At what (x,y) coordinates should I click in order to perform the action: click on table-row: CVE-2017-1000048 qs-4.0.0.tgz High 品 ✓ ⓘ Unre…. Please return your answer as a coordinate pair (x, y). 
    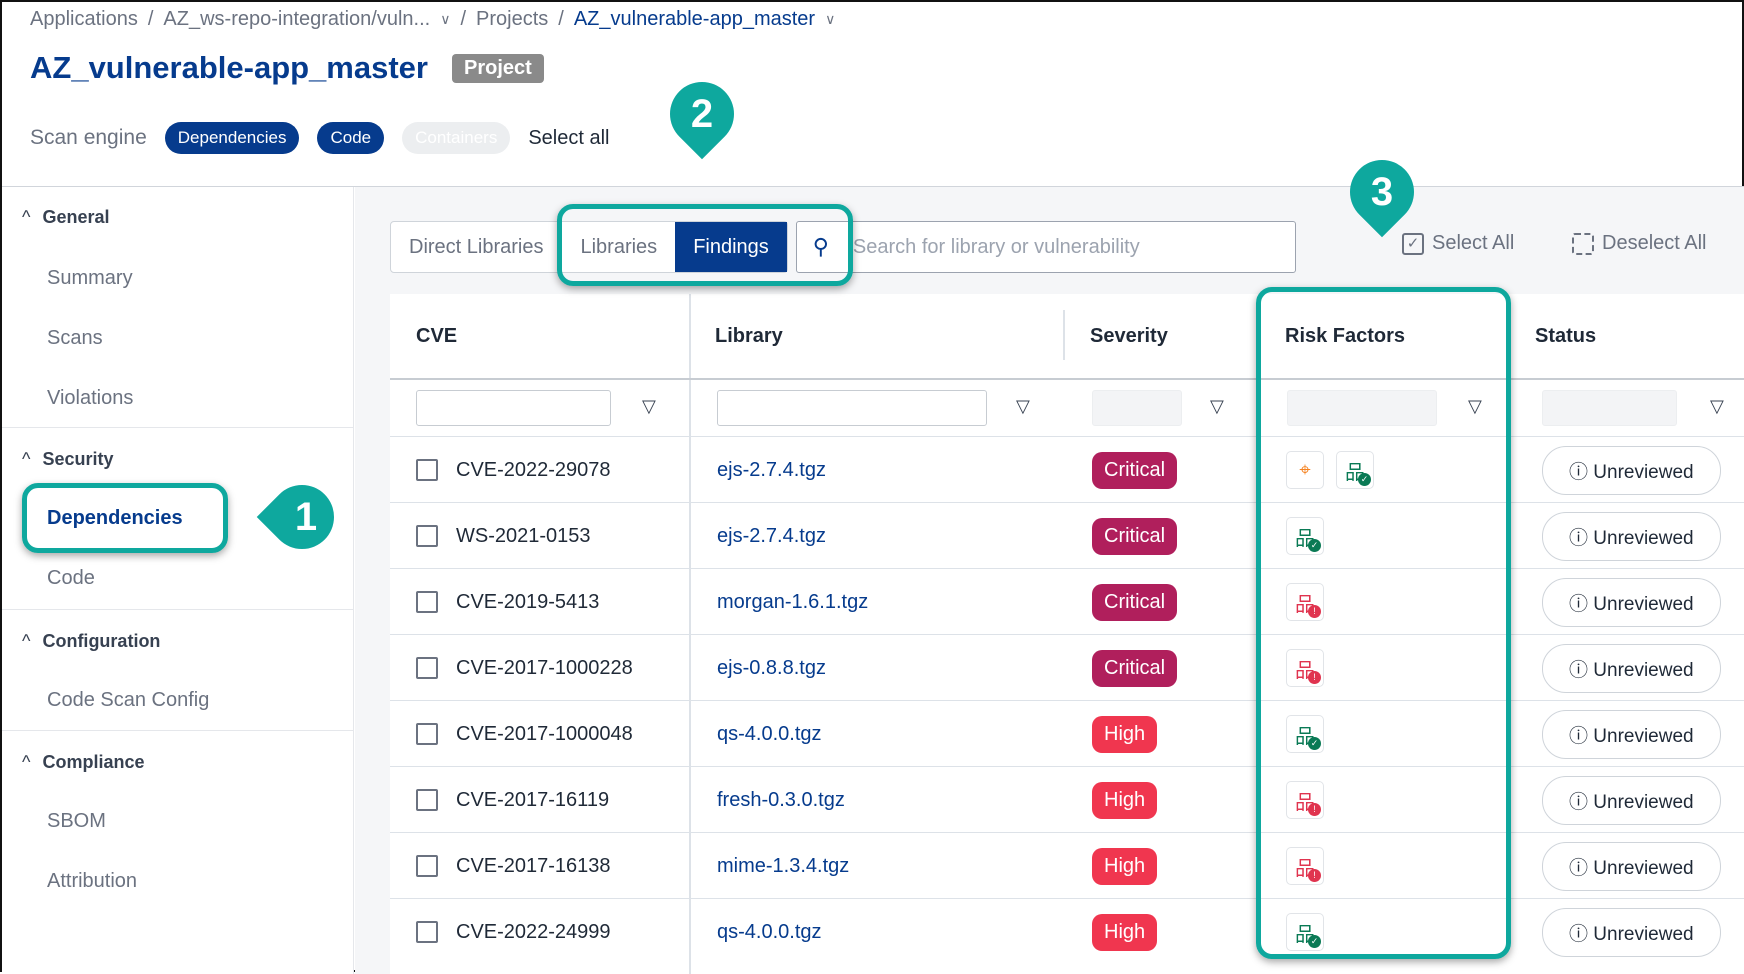
    Looking at the image, I should click on (1067, 733).